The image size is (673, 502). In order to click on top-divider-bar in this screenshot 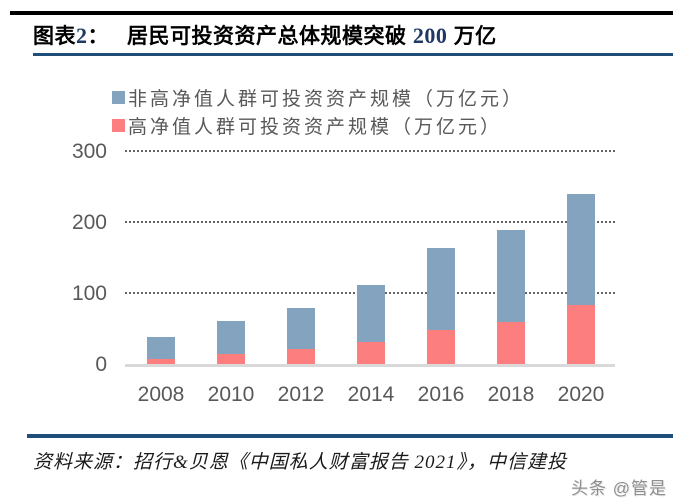, I will do `click(341, 13)`.